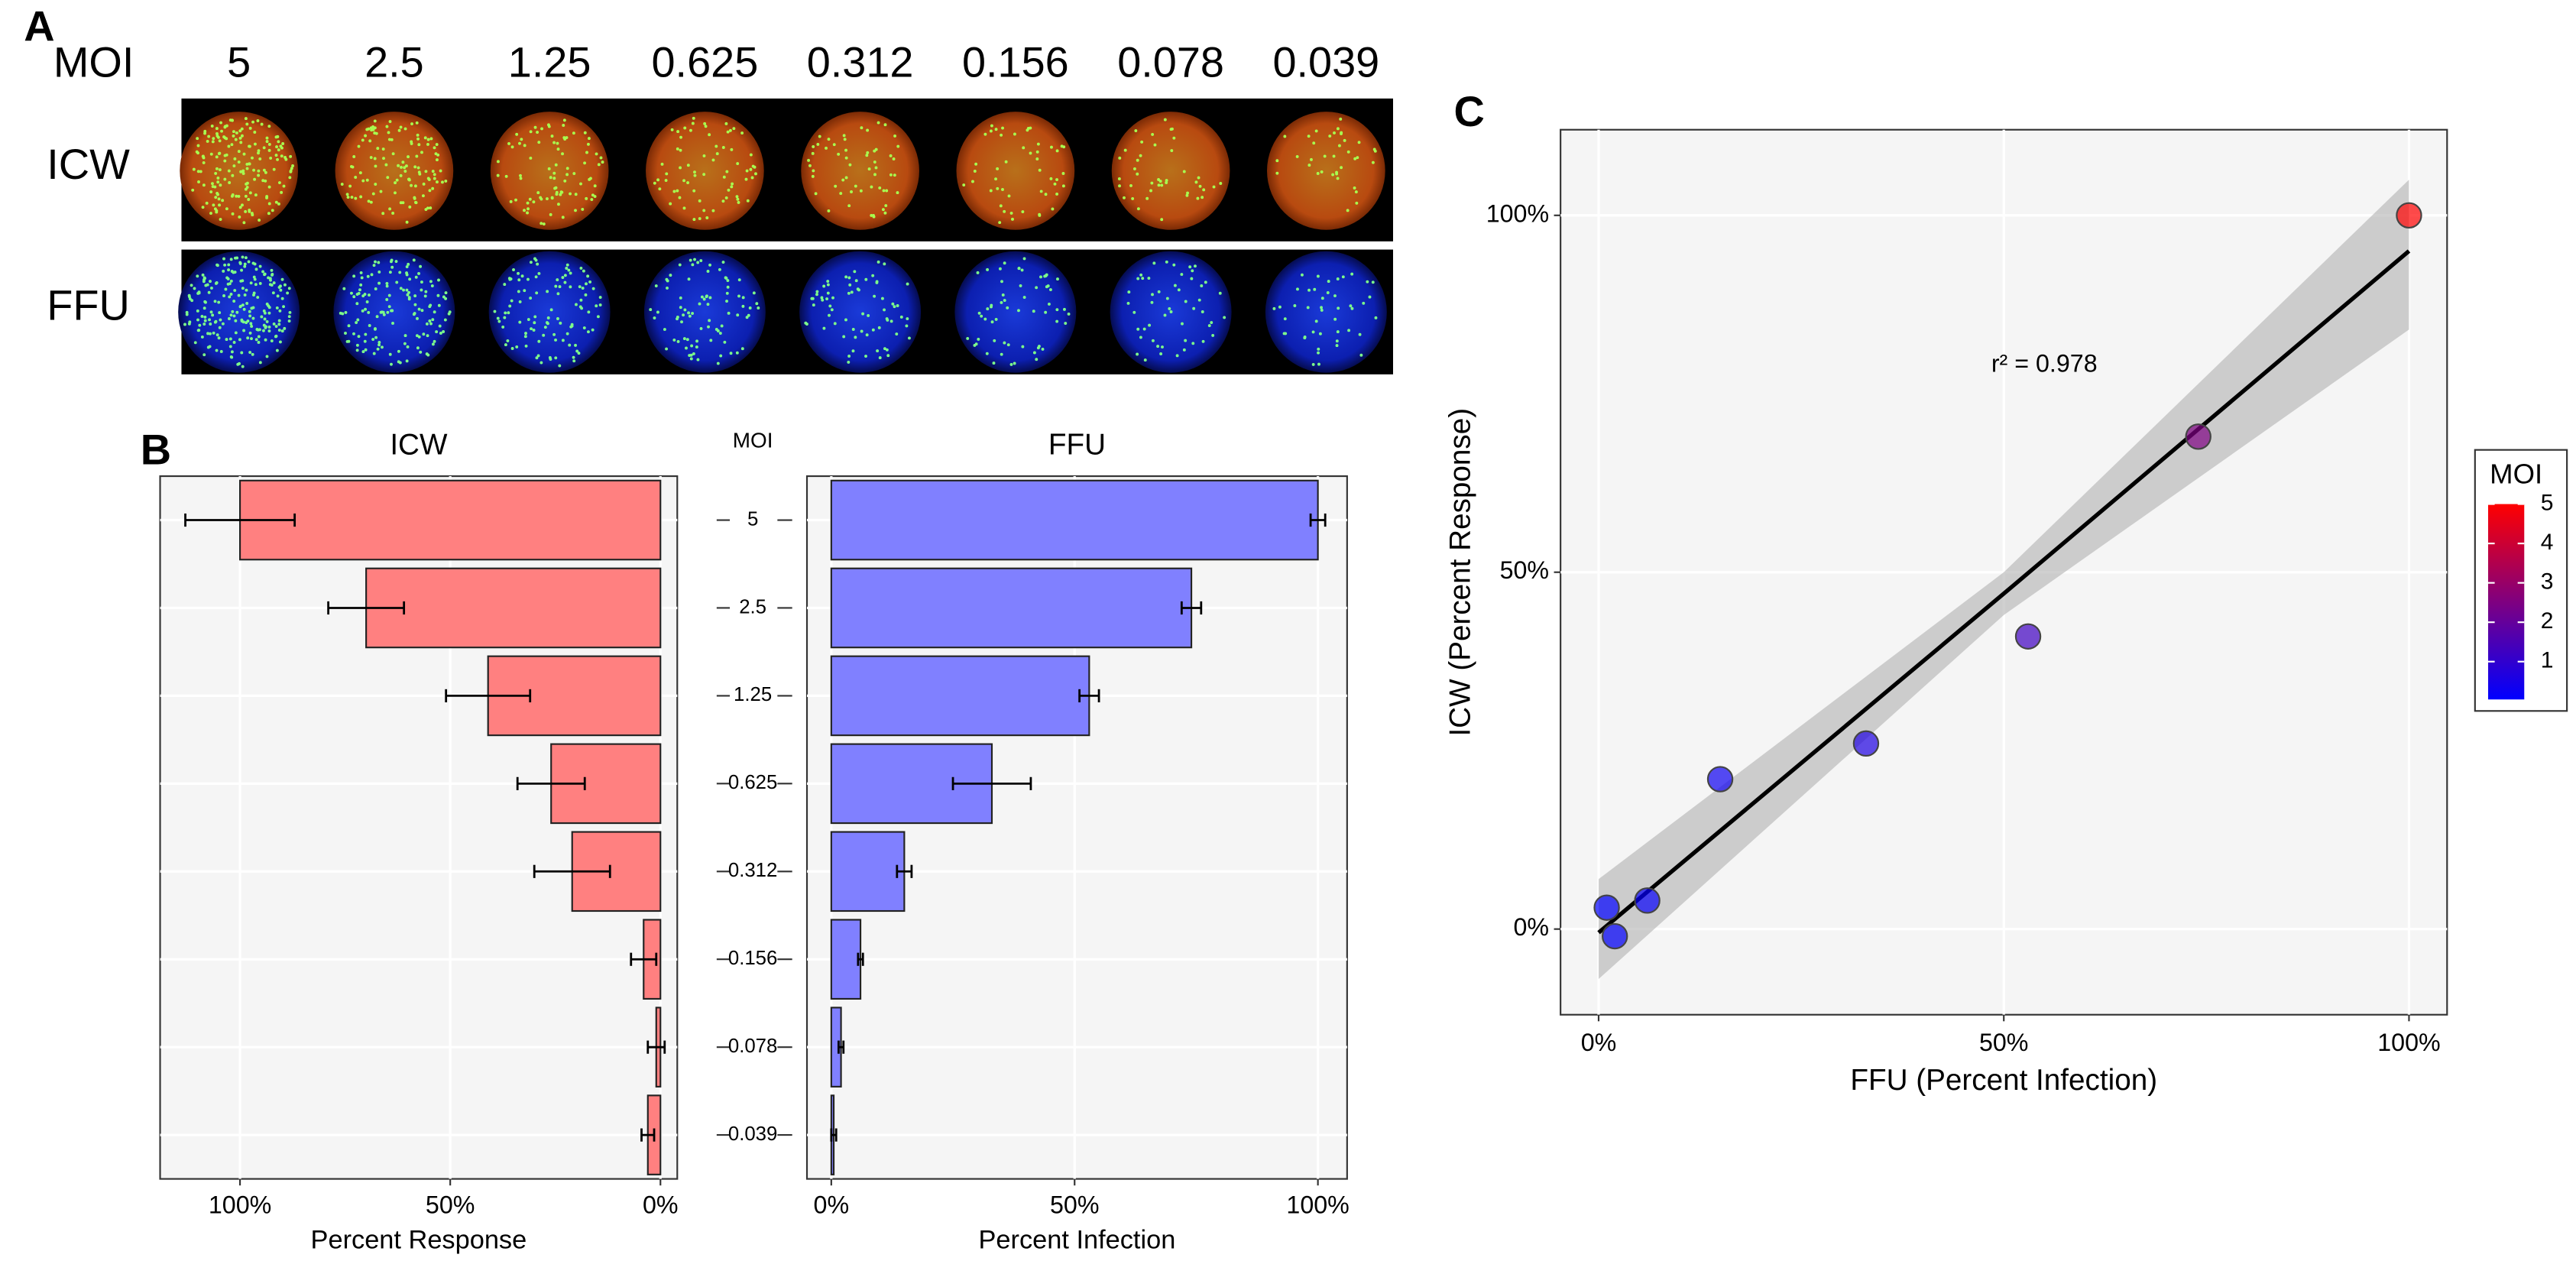 The width and height of the screenshot is (2576, 1261). I want to click on column-label: 0.312, so click(861, 62).